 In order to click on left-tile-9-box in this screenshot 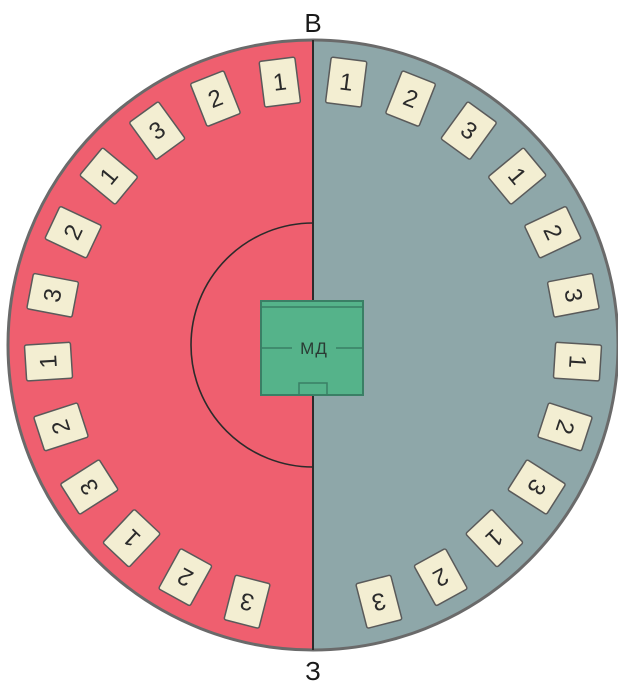, I will do `click(89, 487)`.